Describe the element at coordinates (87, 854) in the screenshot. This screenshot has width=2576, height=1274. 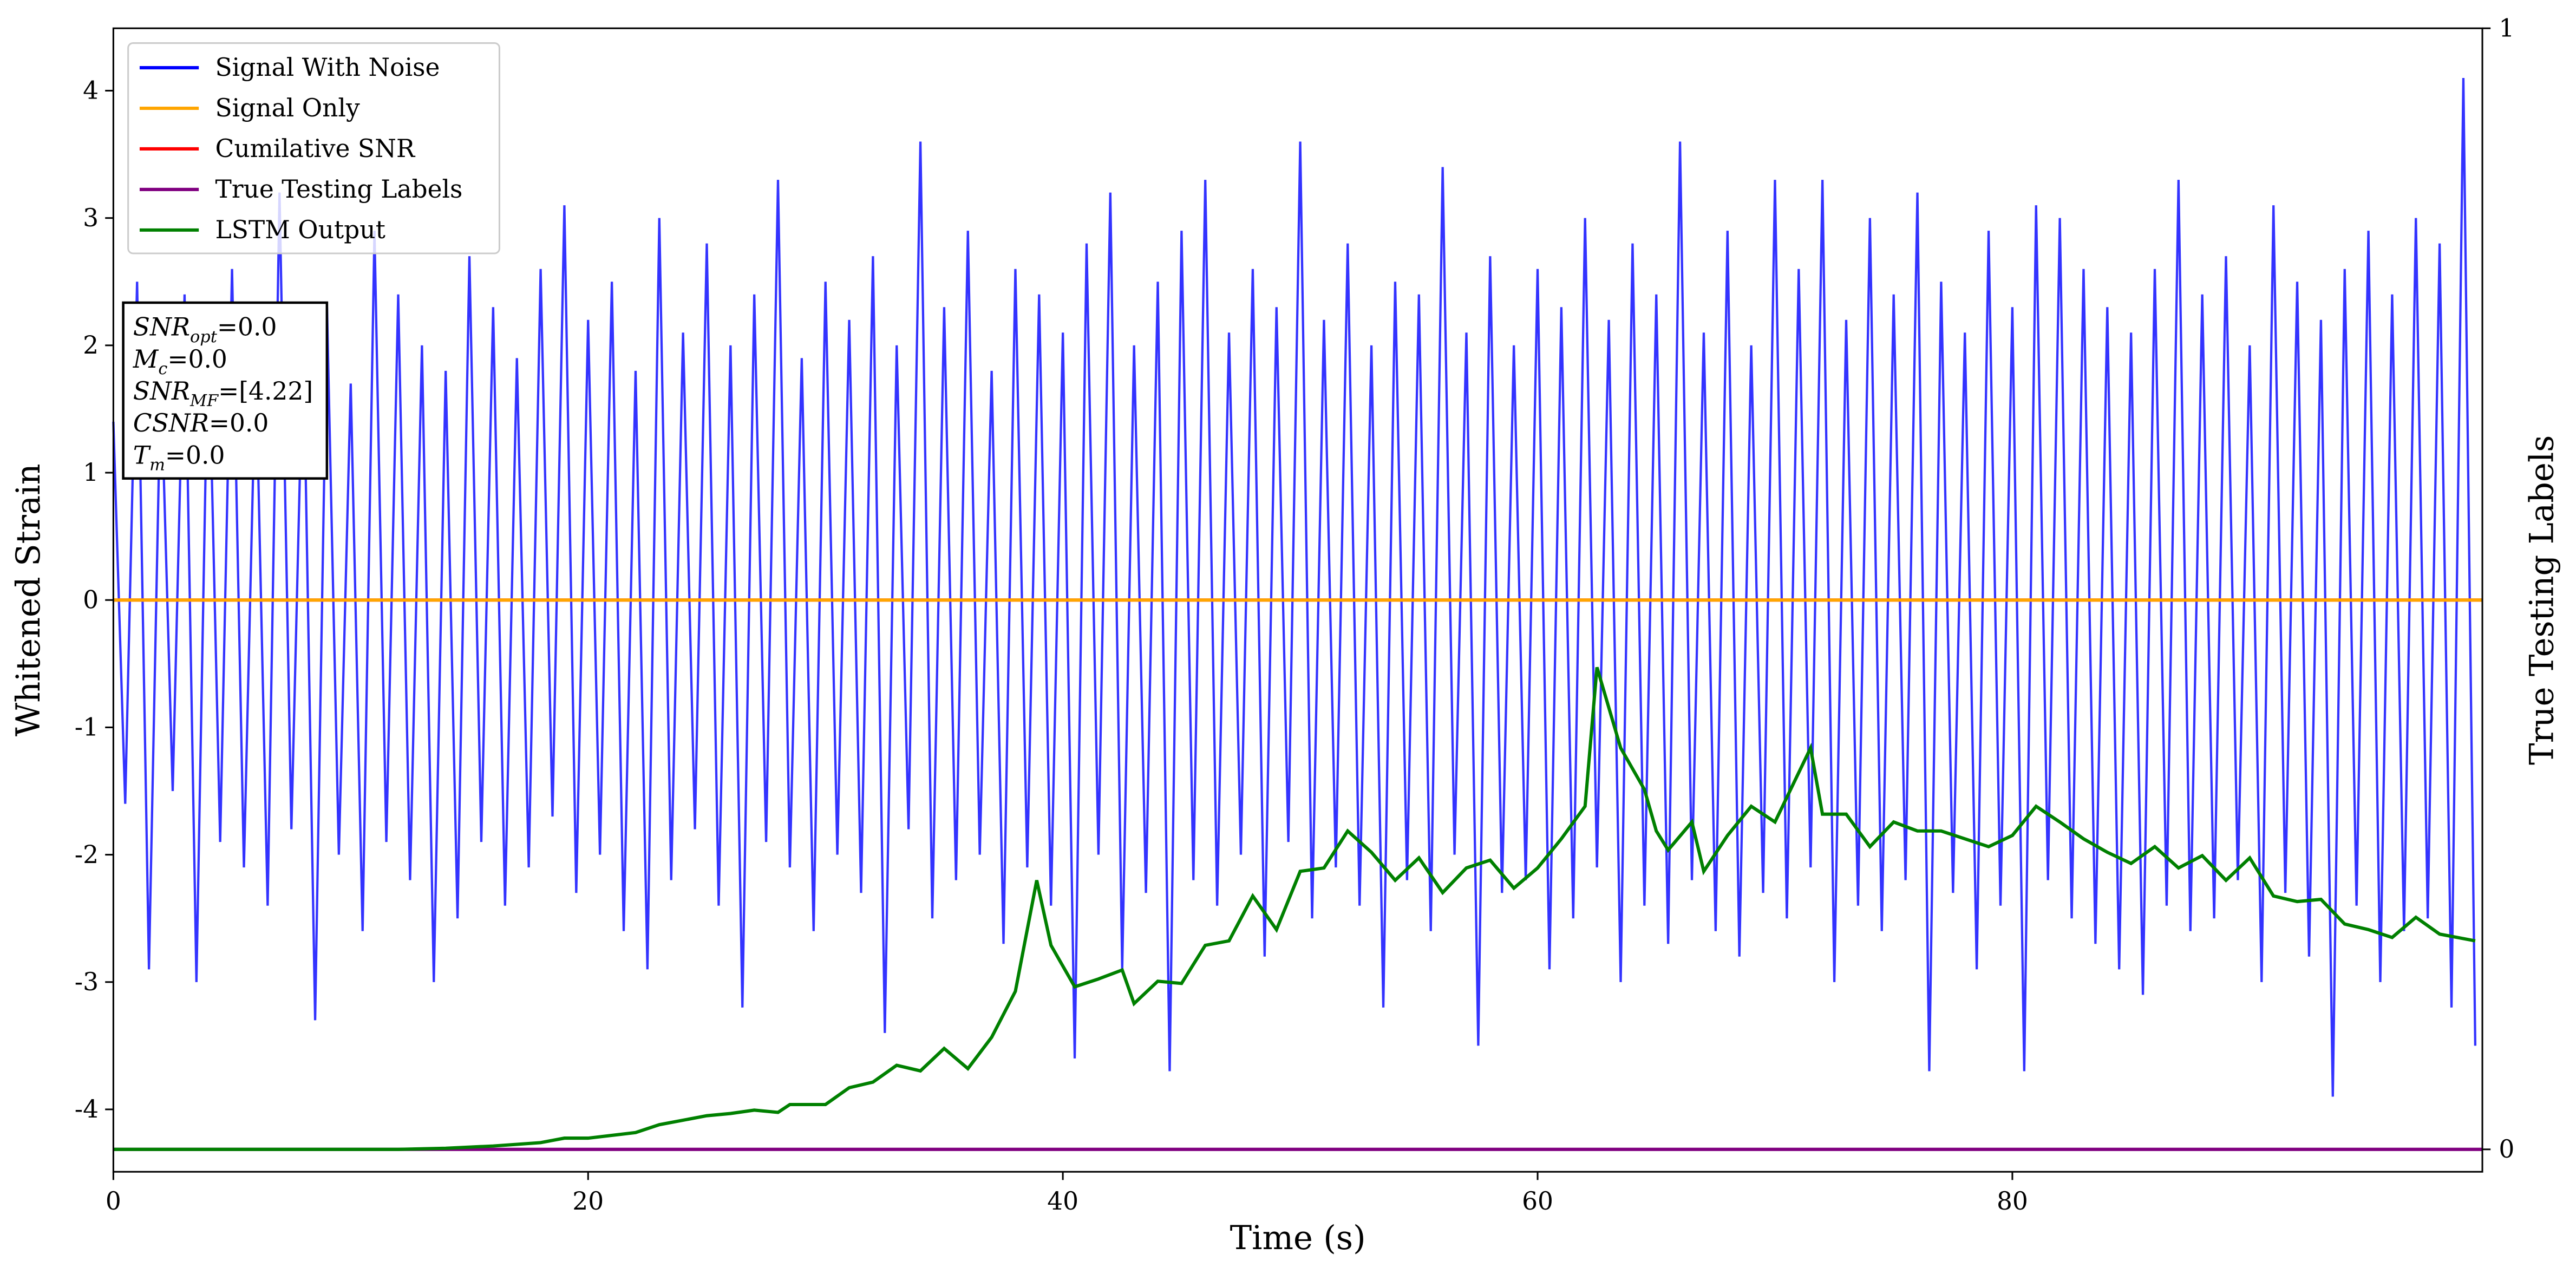
I see `y-tick-label: -2` at that location.